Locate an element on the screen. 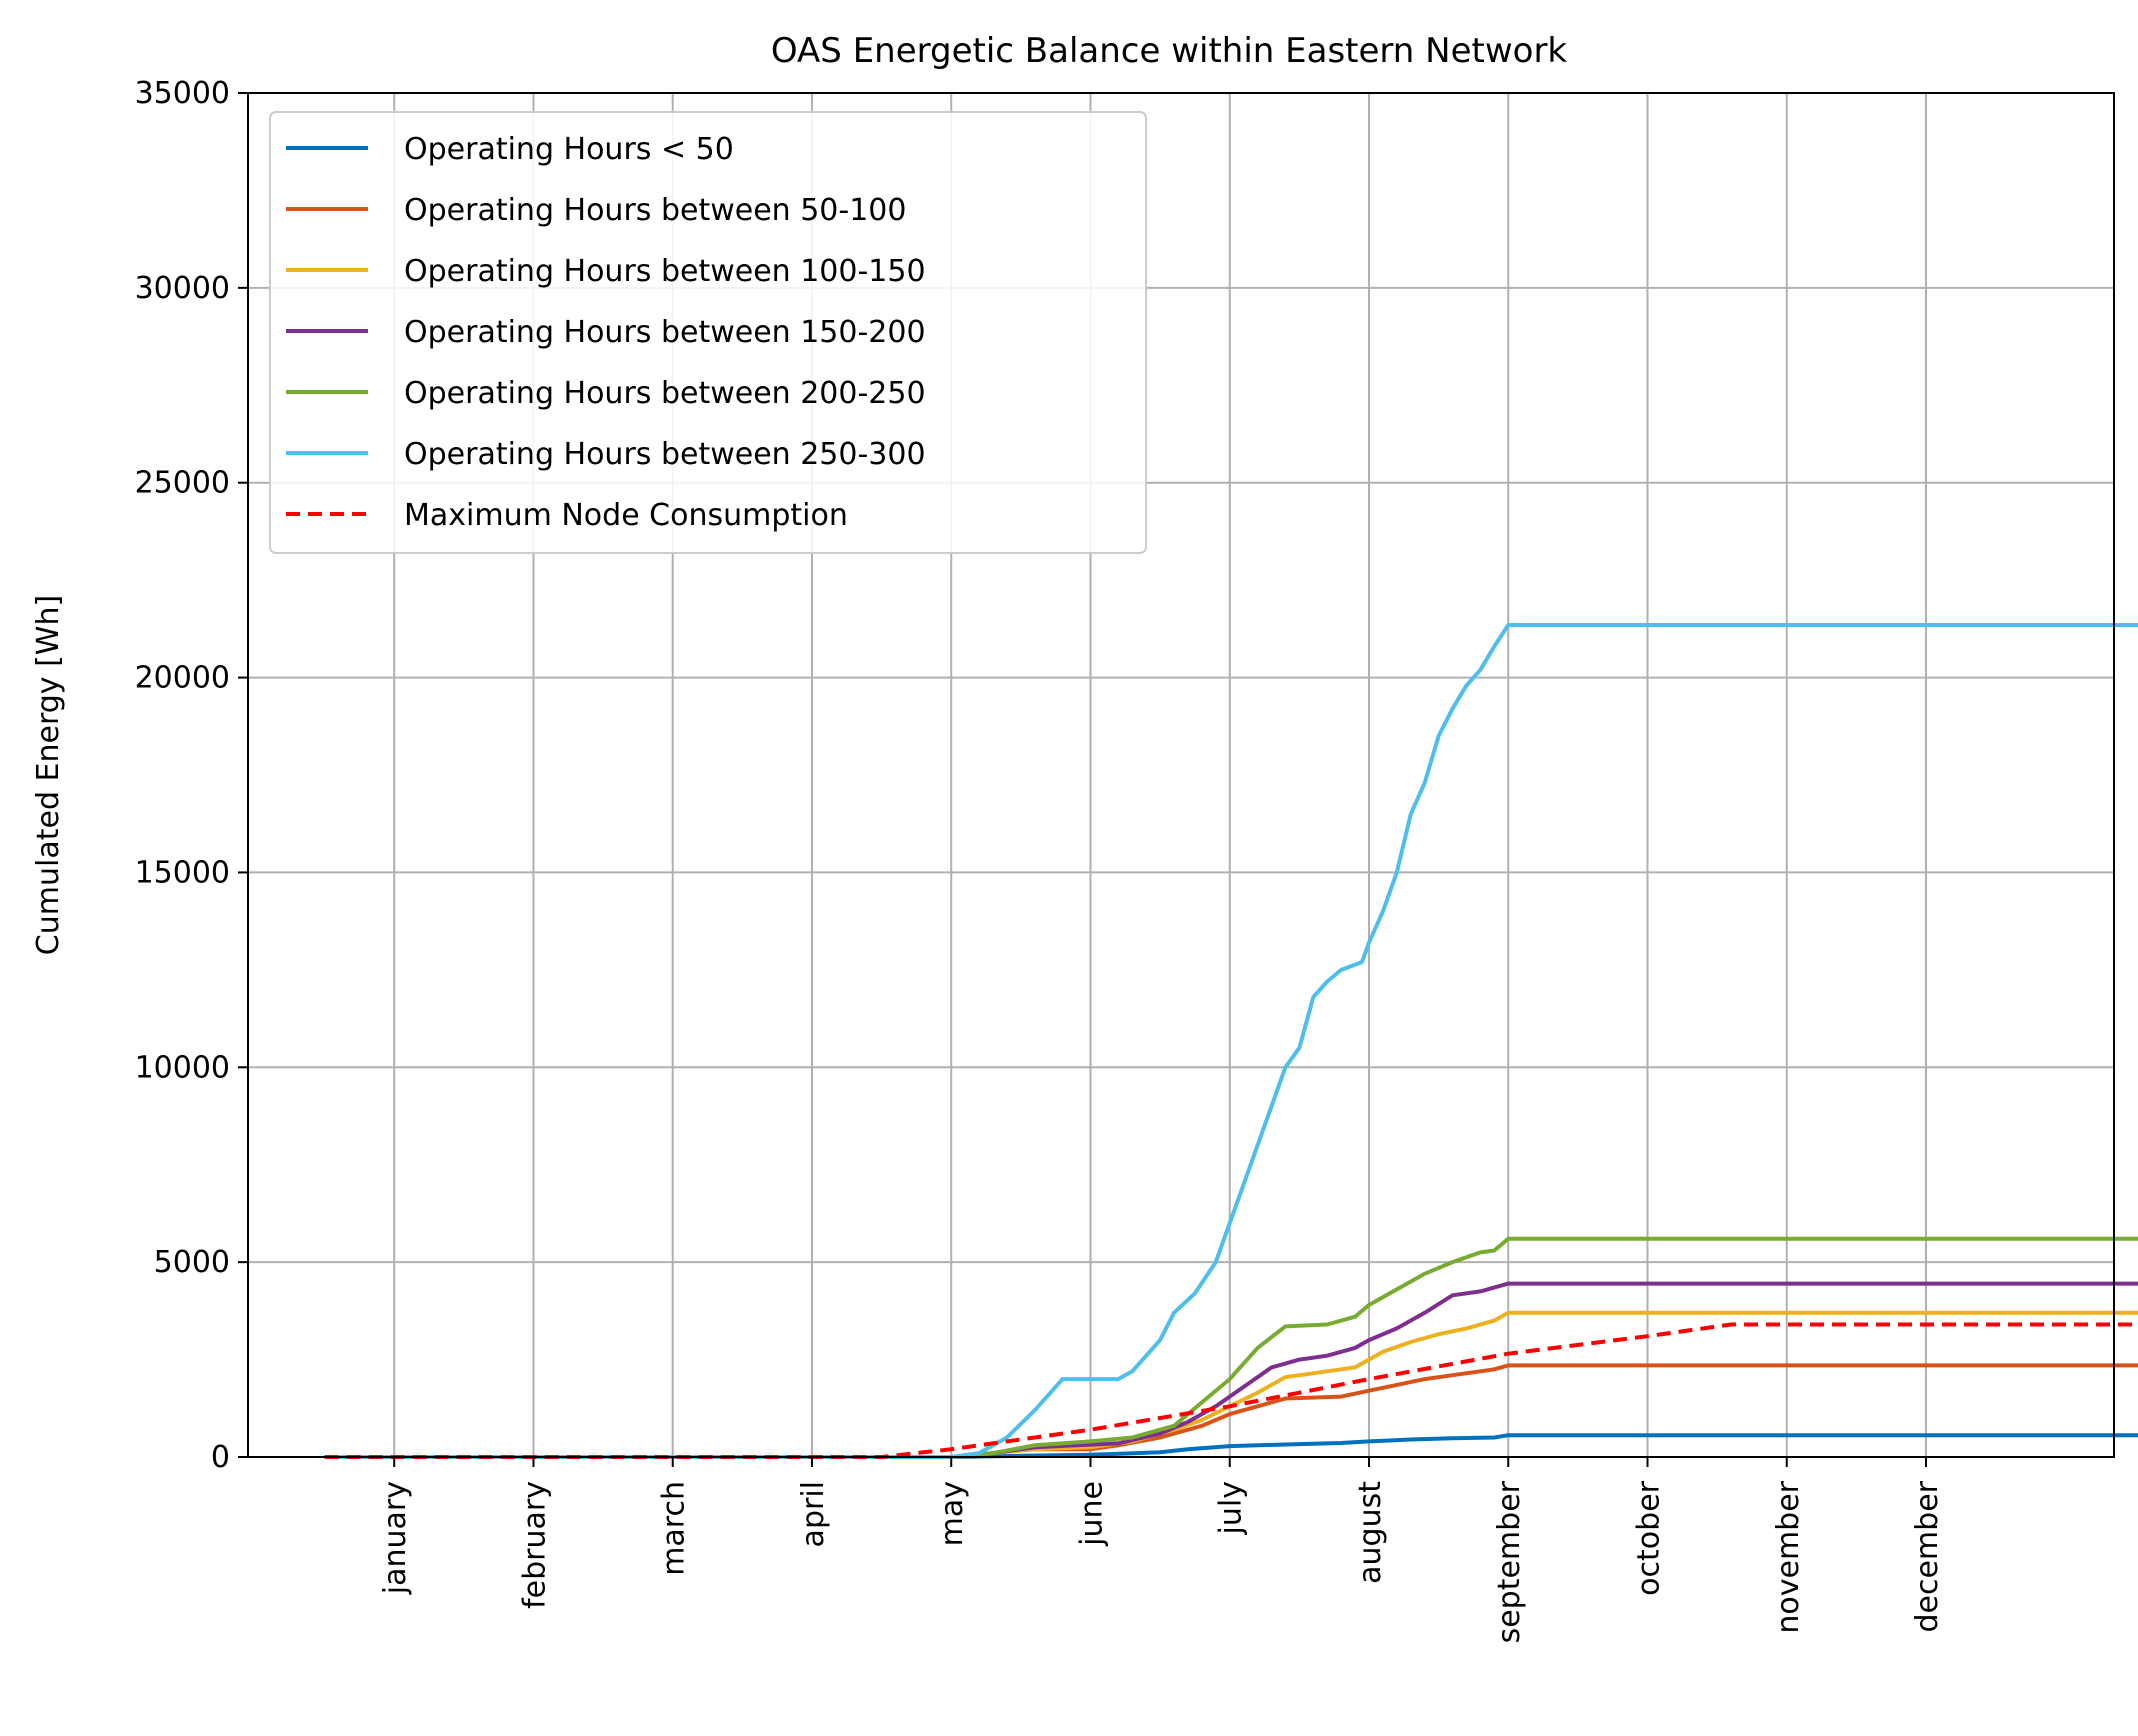  legend-label: Operating Hours < 50 is located at coordinates (569, 149).